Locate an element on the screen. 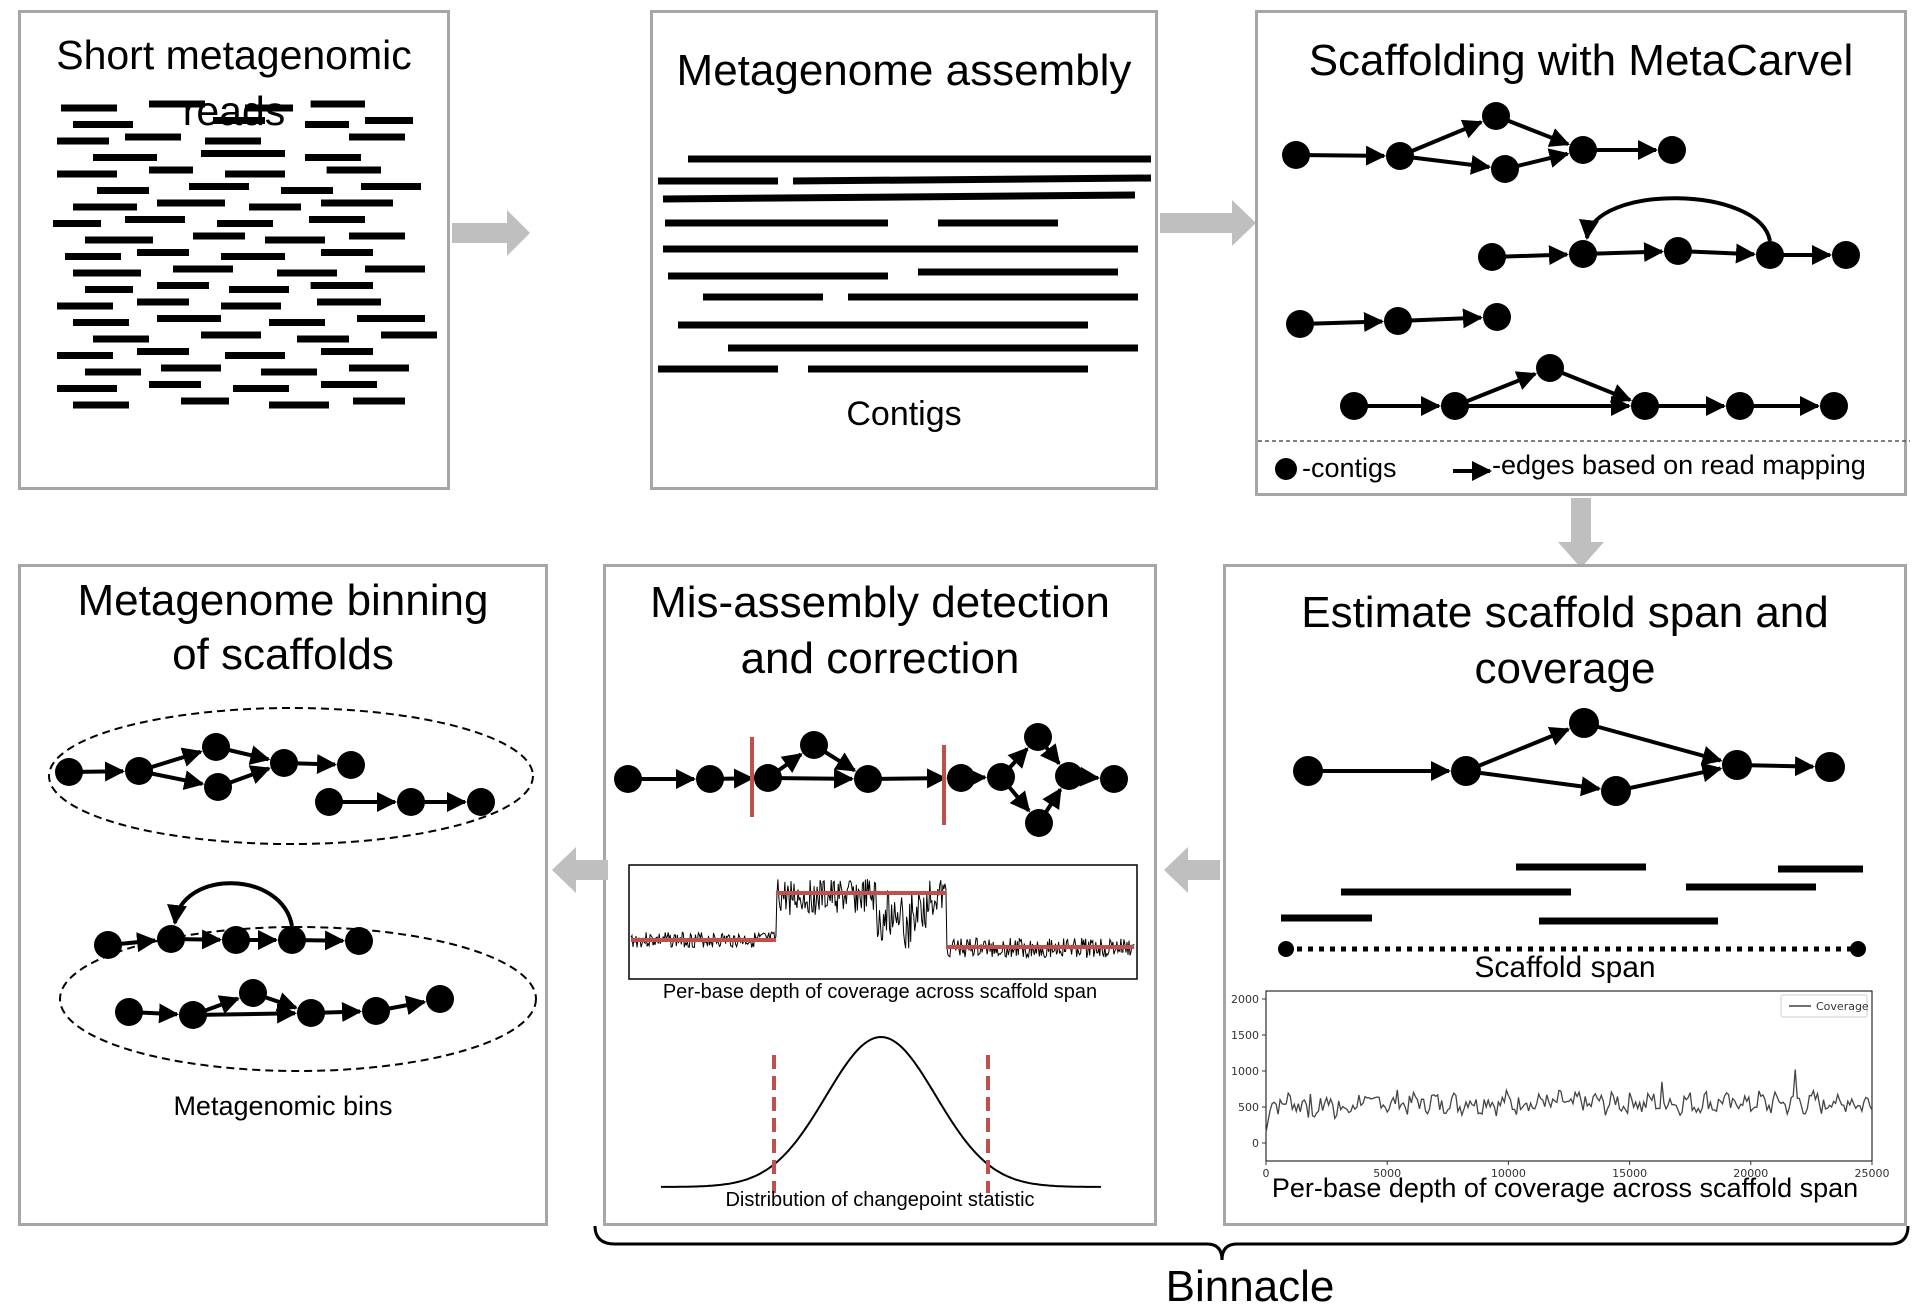 This screenshot has height=1312, width=1920. flow-arrow-assembly-to-scaffolding is located at coordinates (1208, 223).